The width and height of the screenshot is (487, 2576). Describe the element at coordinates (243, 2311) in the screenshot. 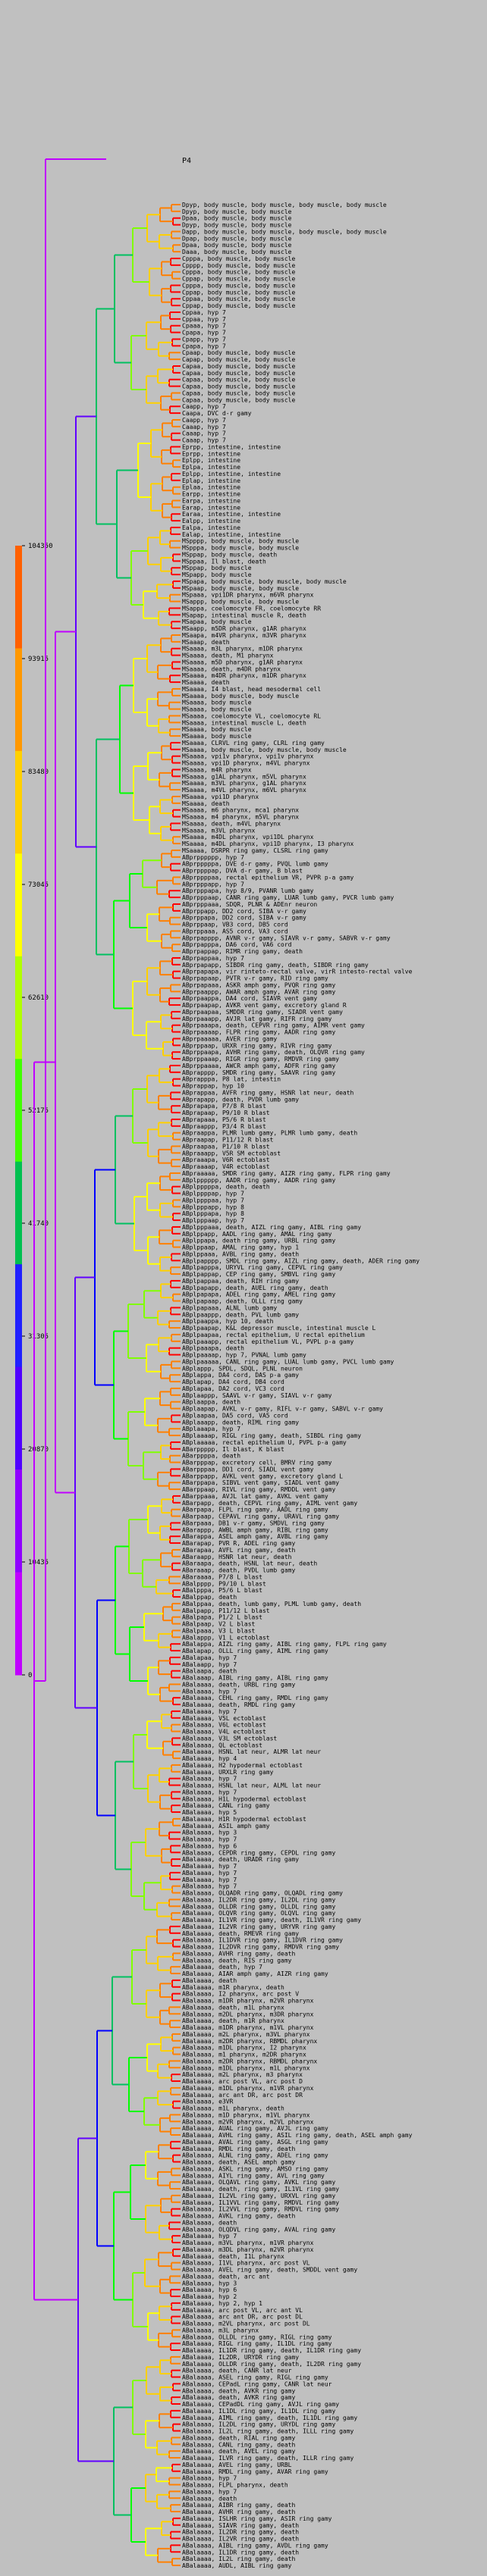

I see `leaf-label: ABalaaaa, arc post VL, arc ant VL` at that location.